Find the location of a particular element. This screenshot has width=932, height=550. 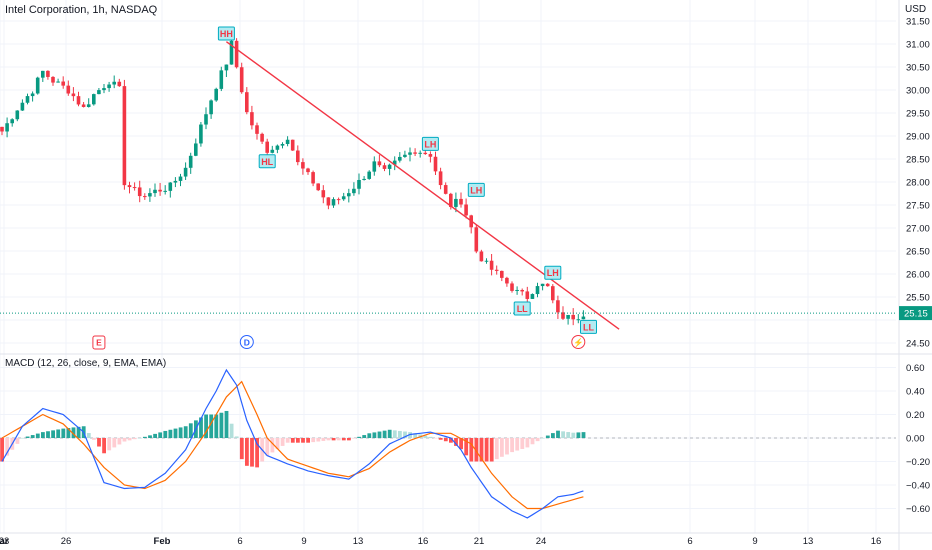

time-axis-tick: 6 is located at coordinates (239, 541).